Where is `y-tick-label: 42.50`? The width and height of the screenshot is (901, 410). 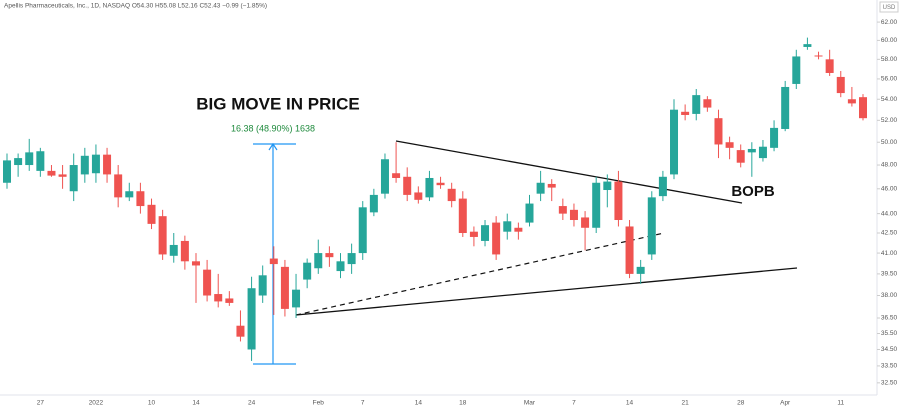 y-tick-label: 42.50 is located at coordinates (889, 233).